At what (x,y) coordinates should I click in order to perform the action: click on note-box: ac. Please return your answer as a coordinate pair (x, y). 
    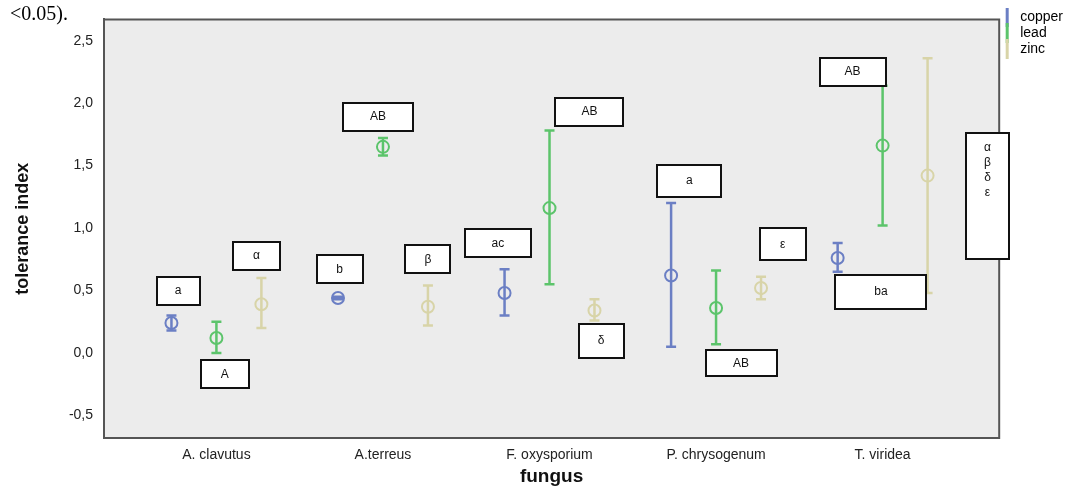
    Looking at the image, I should click on (497, 243).